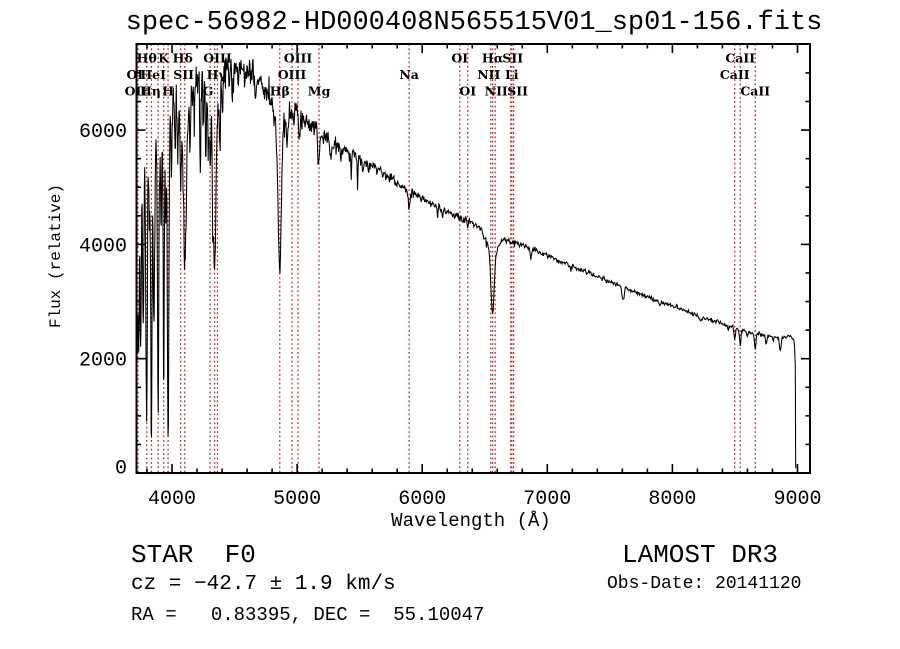  I want to click on line-label: G, so click(208, 91).